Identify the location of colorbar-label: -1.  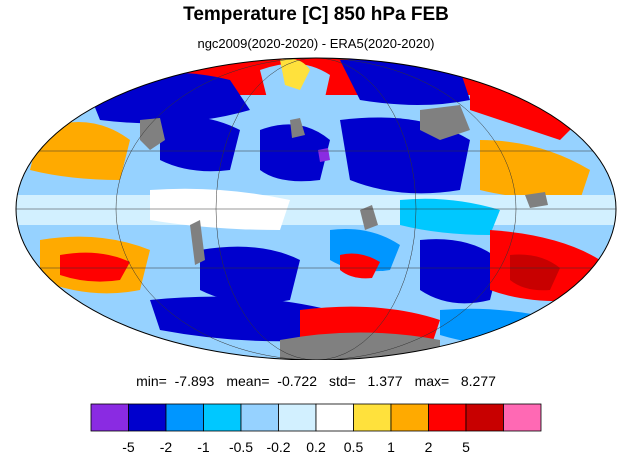
(203, 447).